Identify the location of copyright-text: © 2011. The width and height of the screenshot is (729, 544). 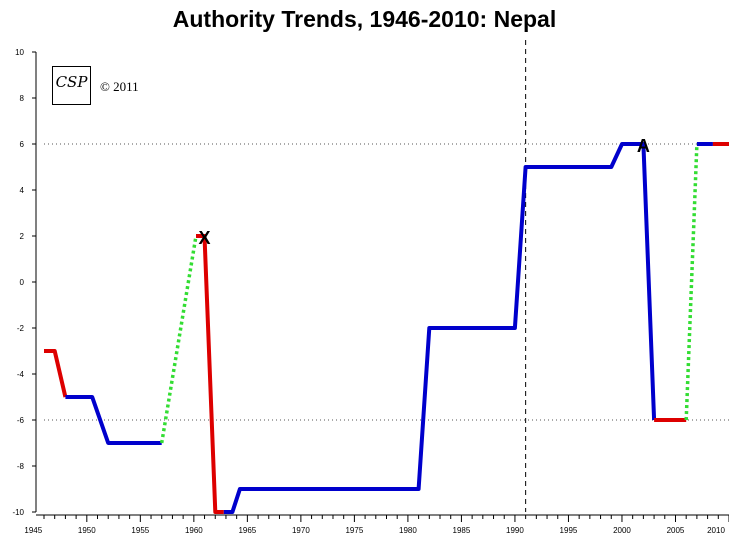
(119, 86).